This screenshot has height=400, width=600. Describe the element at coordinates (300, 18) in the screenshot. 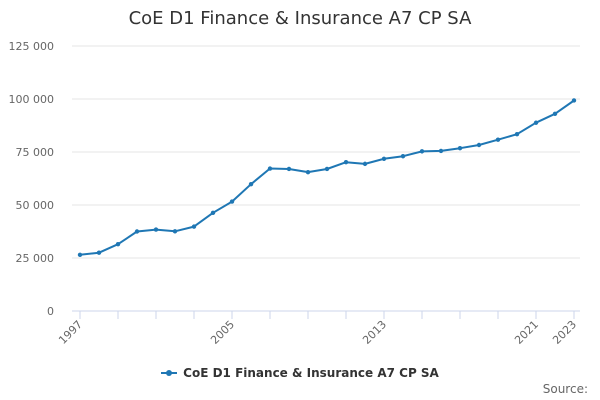

I see `chart-title: CoE D1 Finance & Insurance A7 CP SA` at that location.